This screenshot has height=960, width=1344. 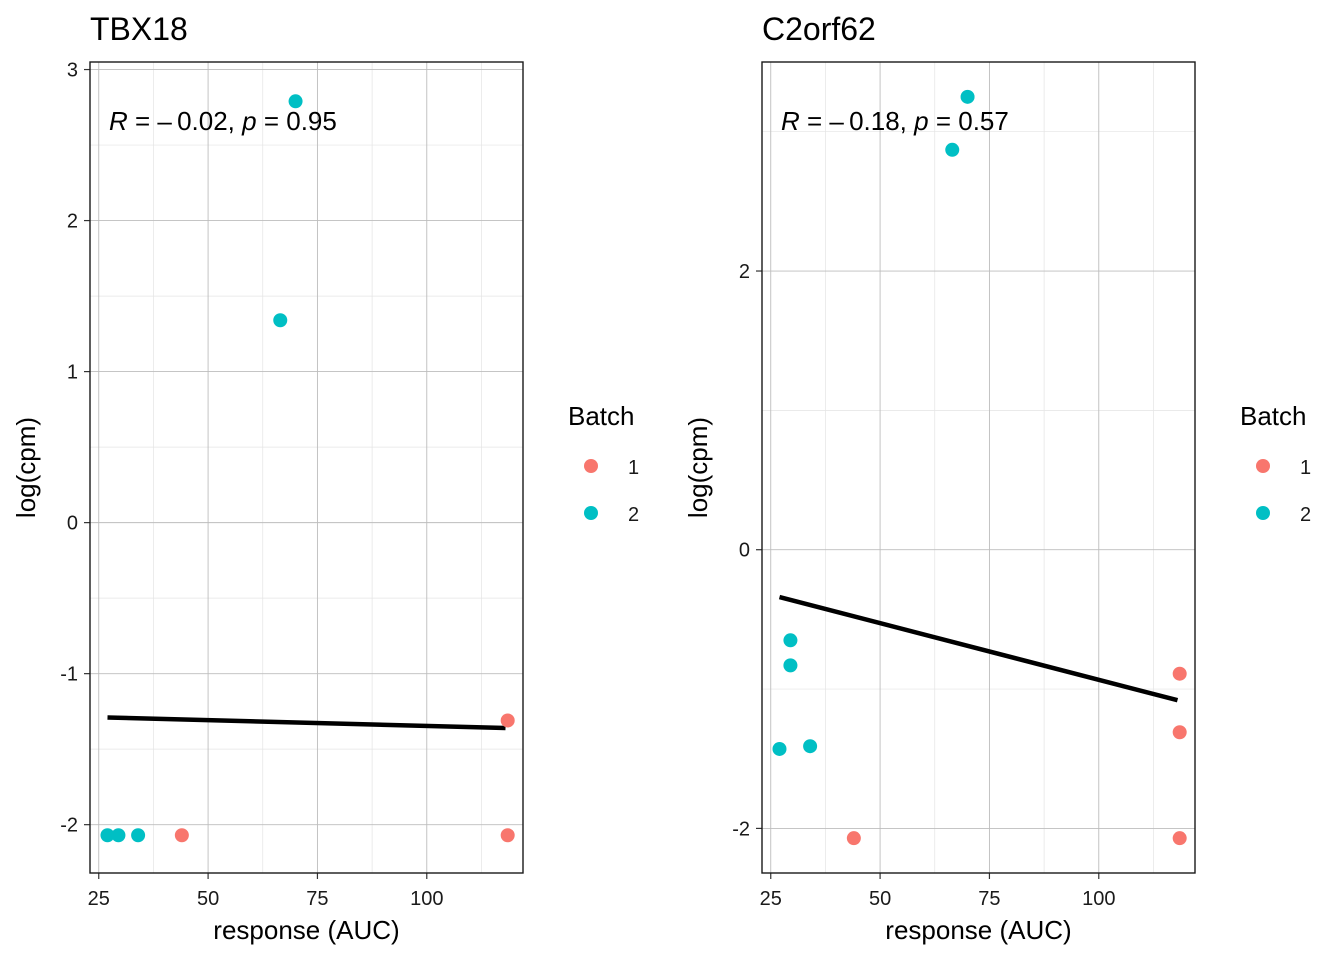 What do you see at coordinates (297, 121) in the screenshot?
I see `p-value: = 0.95` at bounding box center [297, 121].